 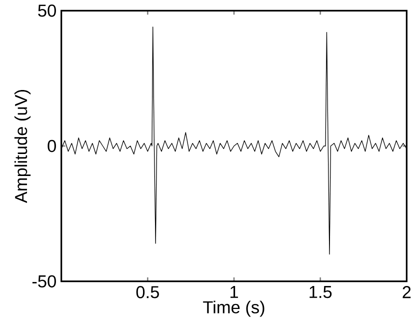 What do you see at coordinates (234, 292) in the screenshot?
I see `x-tick-label: 1` at bounding box center [234, 292].